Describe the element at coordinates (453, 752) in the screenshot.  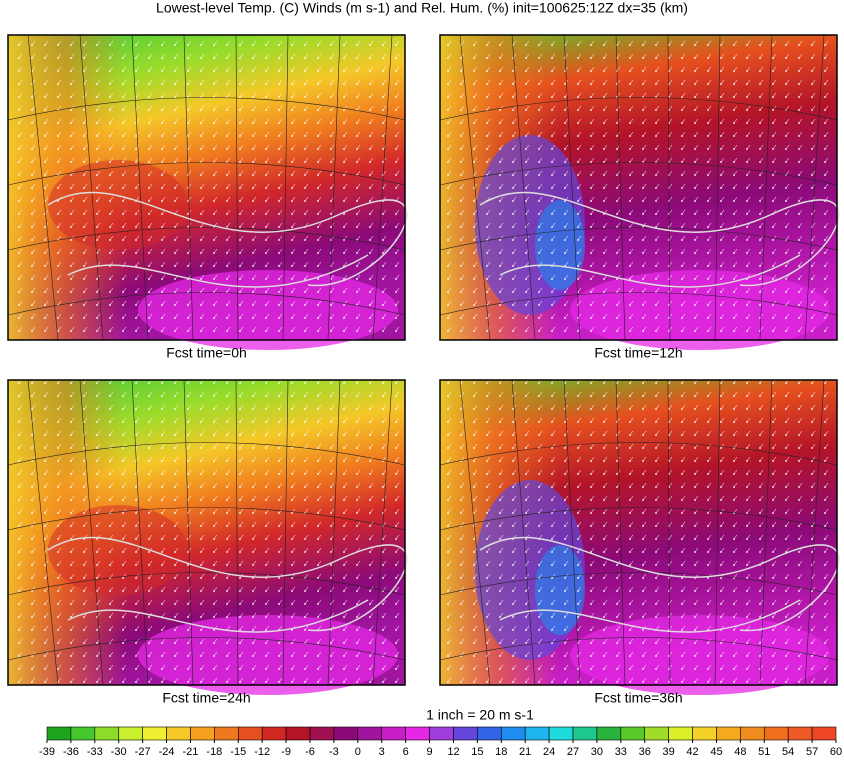
I see `colorbar-tick-label: 12` at that location.